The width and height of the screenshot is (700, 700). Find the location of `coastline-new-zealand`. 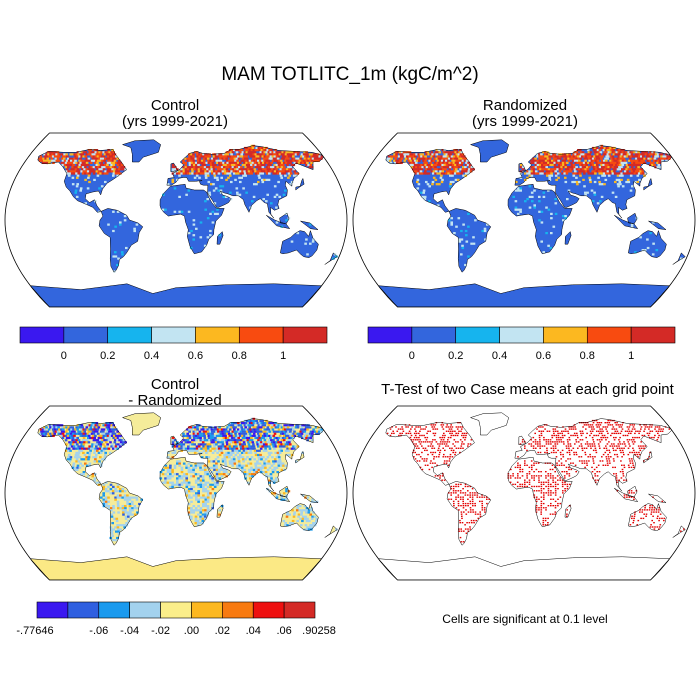

coastline-new-zealand is located at coordinates (331, 258).